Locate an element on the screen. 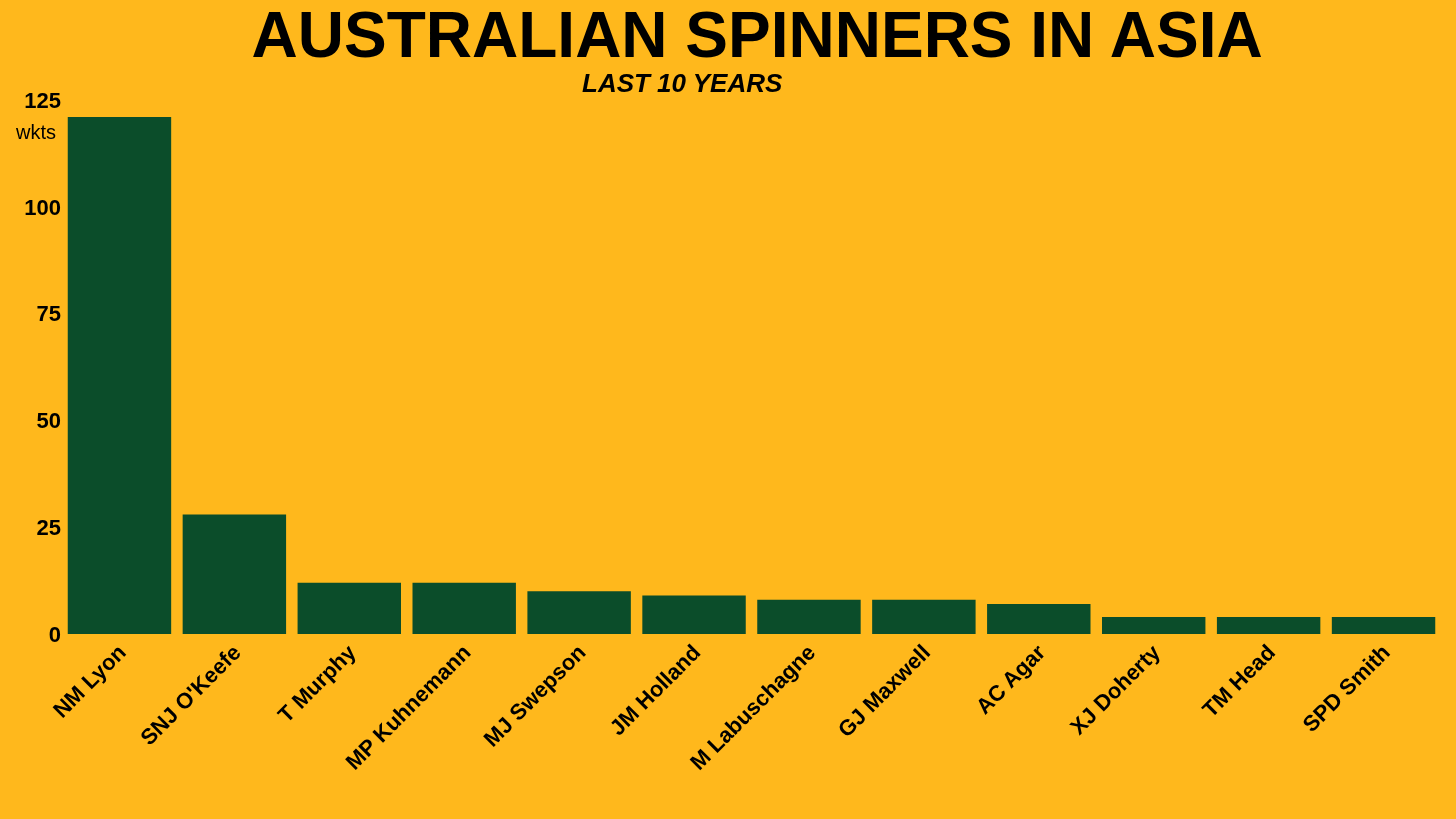  y-tick-label: 75 is located at coordinates (48, 314).